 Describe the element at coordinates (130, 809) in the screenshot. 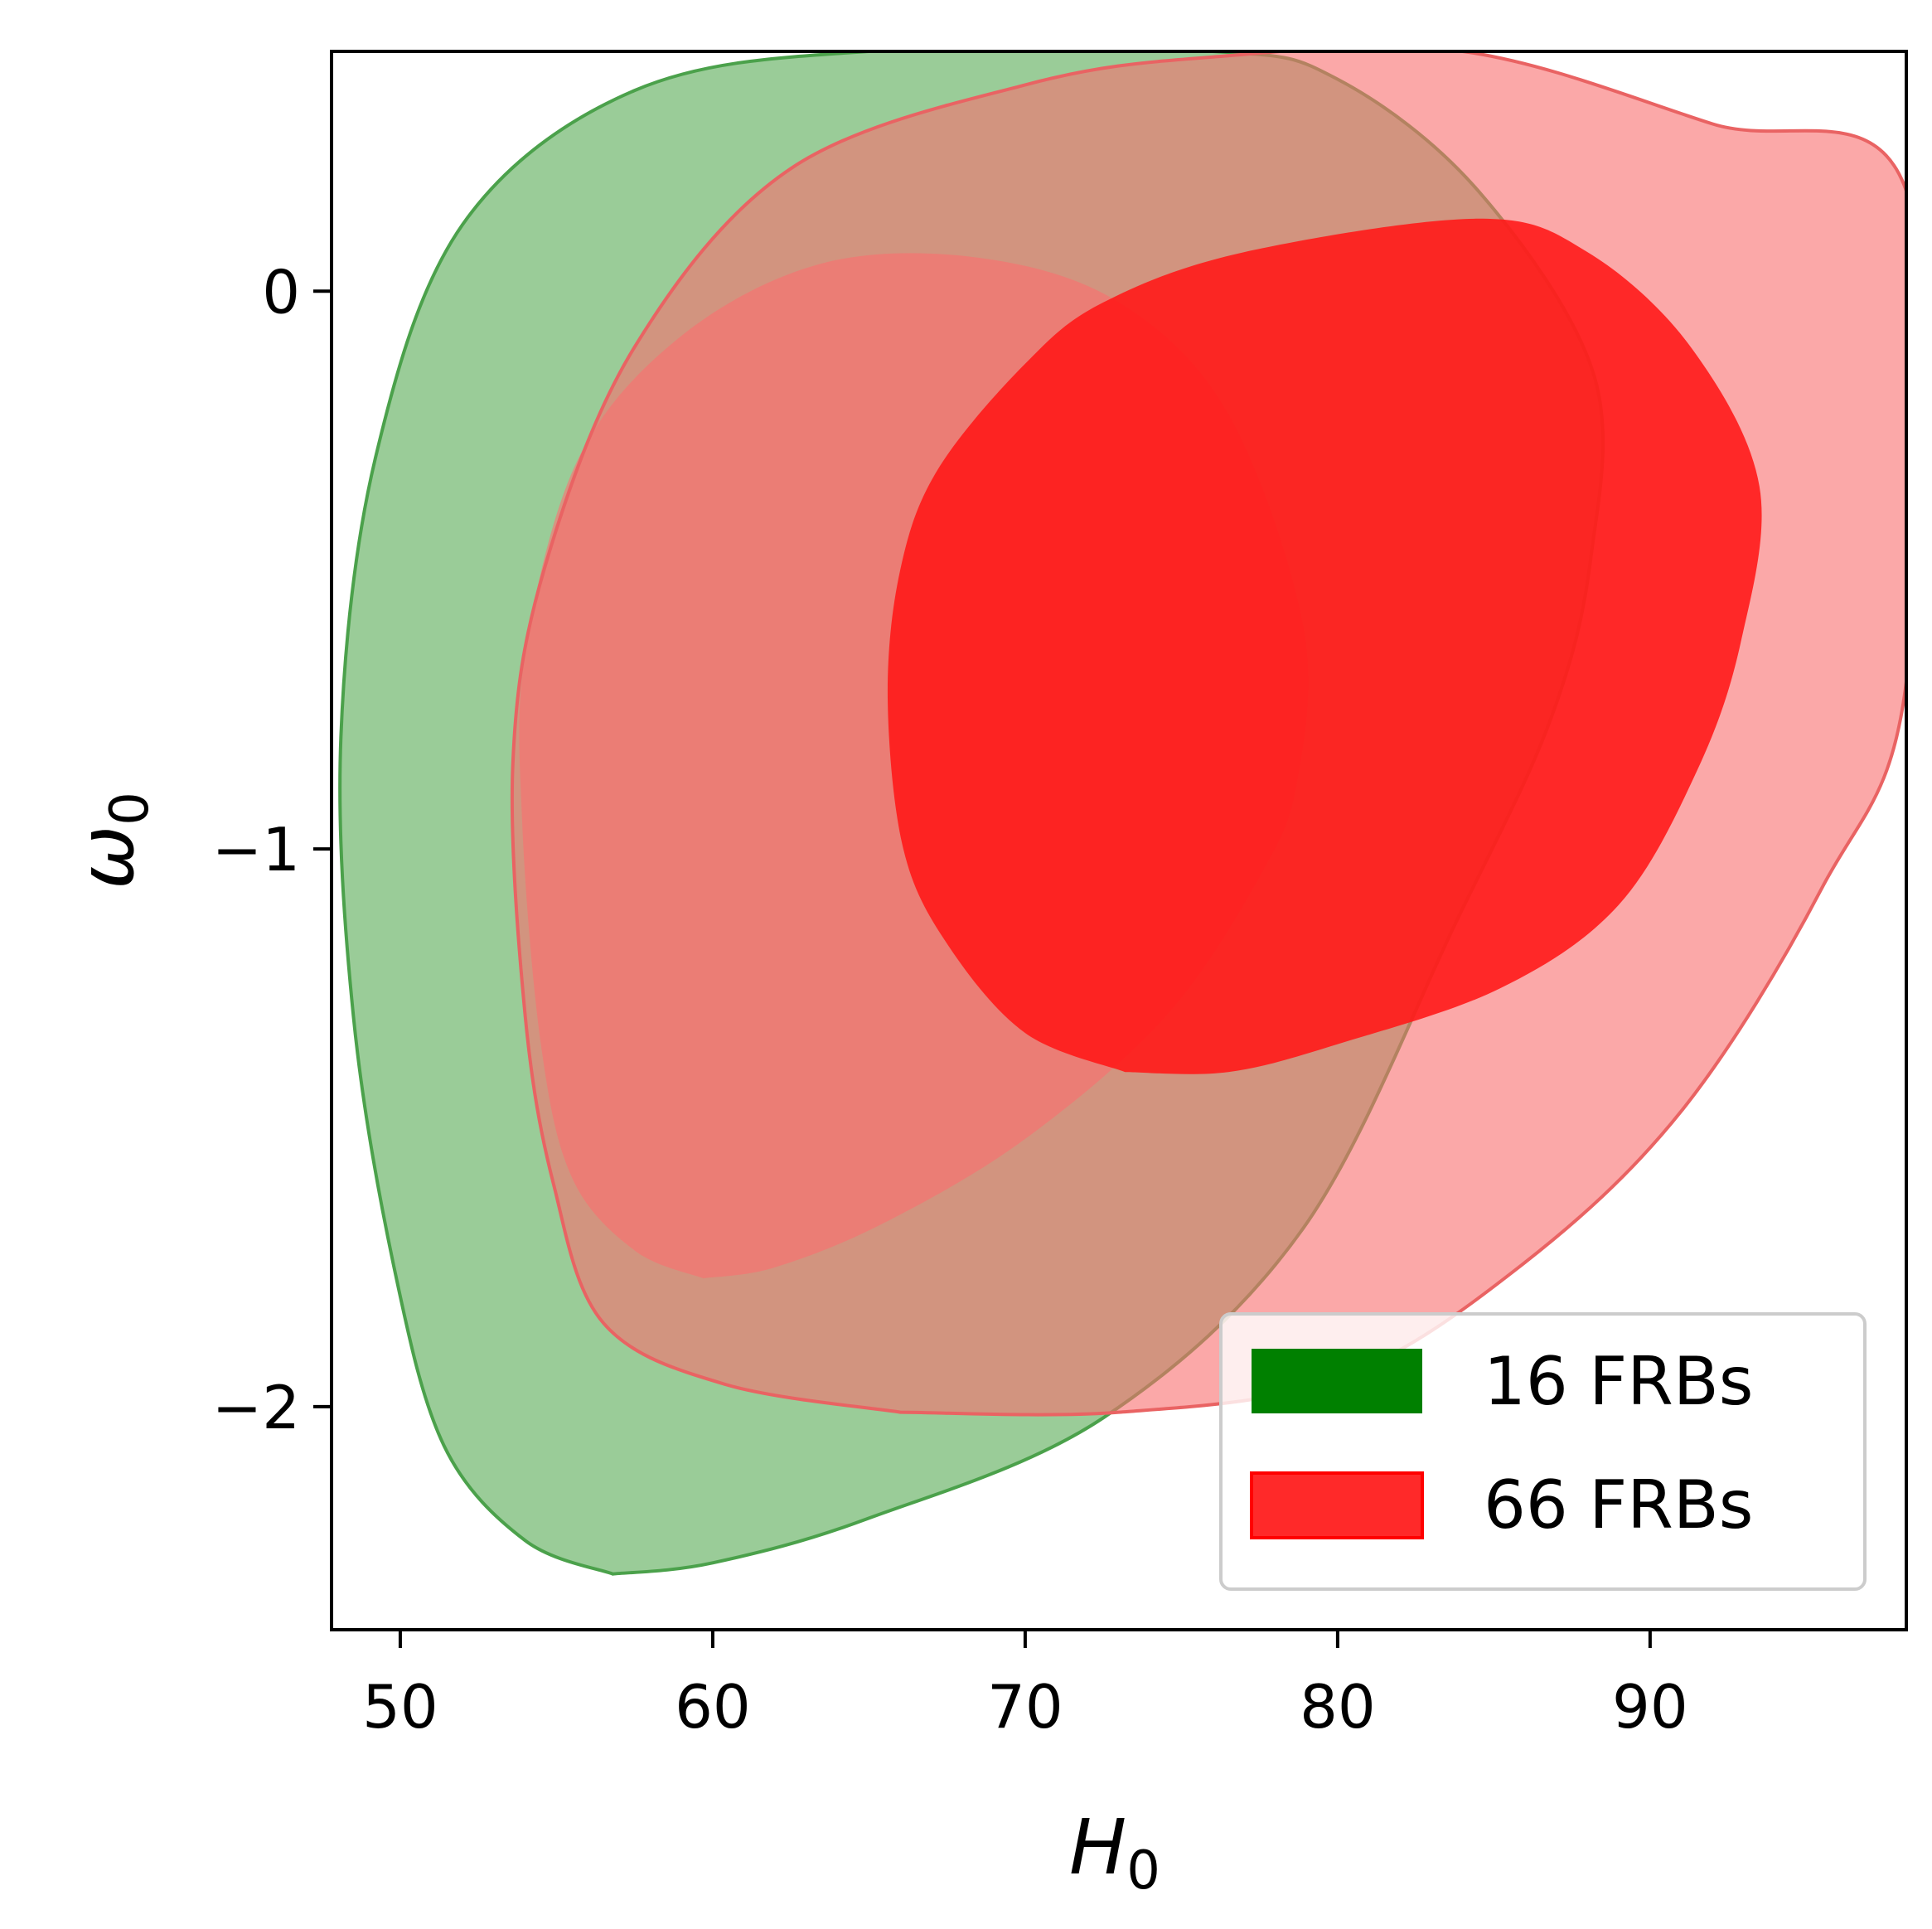

I see `y-axis-label-subscript: 0` at that location.